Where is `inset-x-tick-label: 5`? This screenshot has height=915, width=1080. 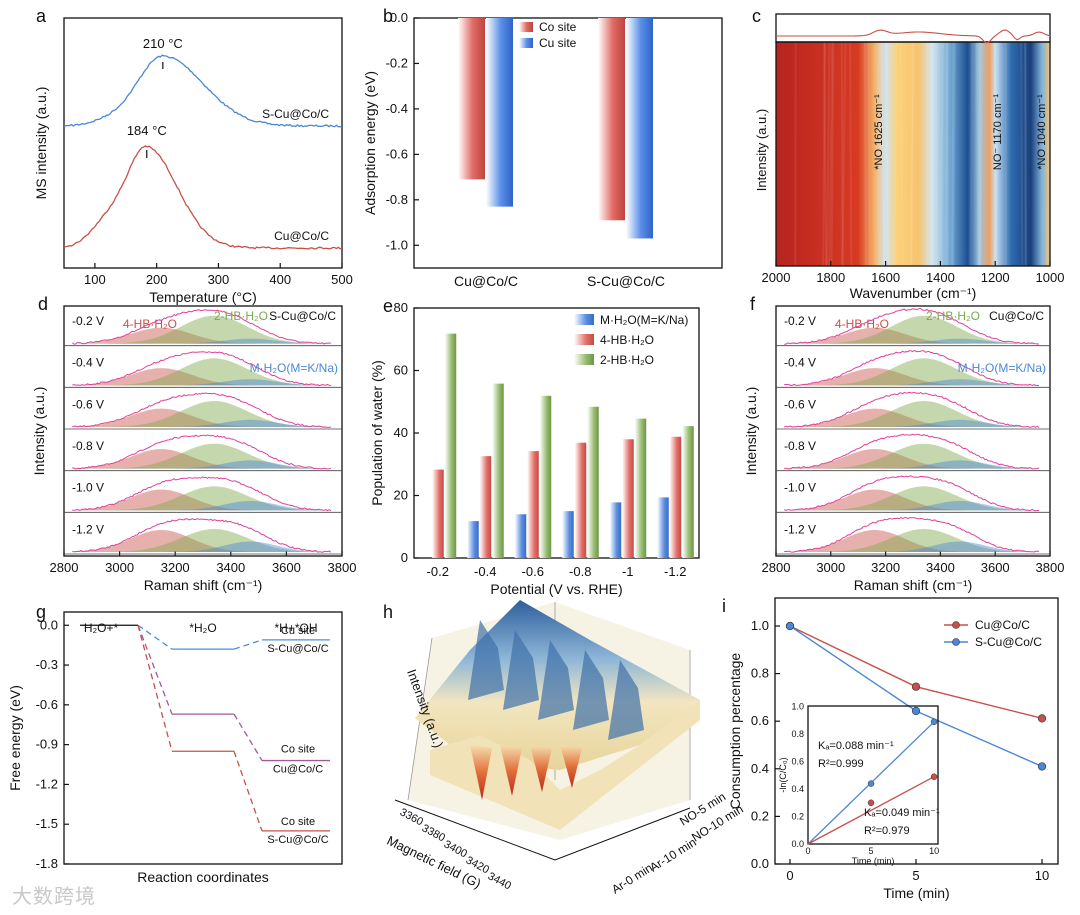 inset-x-tick-label: 5 is located at coordinates (871, 851).